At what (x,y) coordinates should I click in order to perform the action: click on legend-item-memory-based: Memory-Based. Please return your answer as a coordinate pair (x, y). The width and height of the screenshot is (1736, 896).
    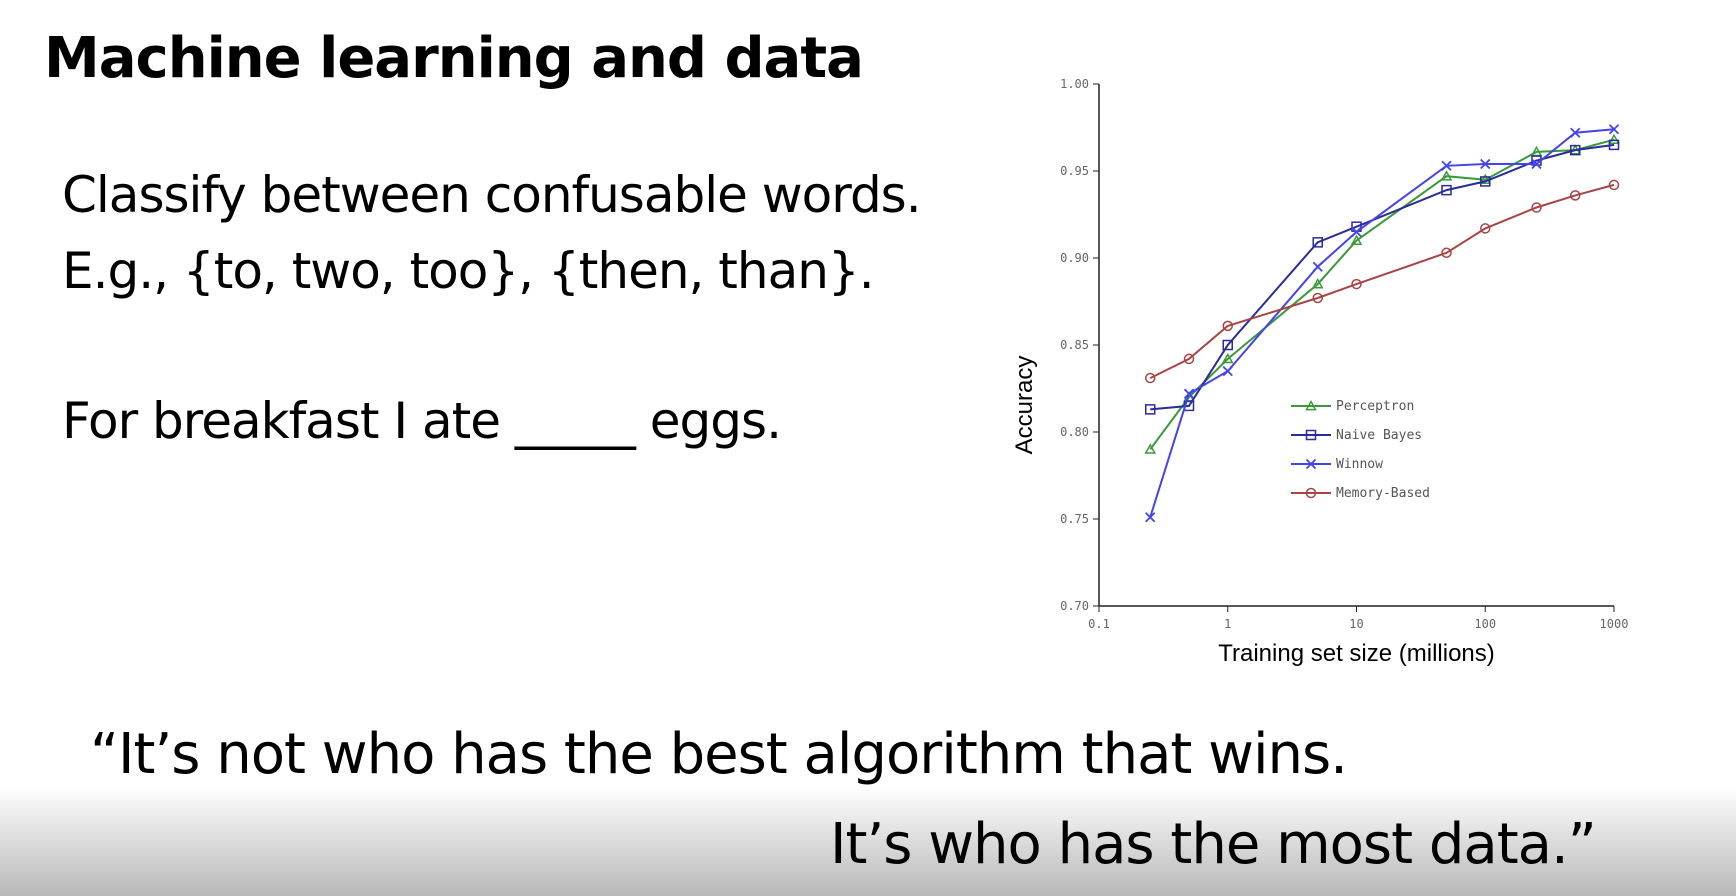
    Looking at the image, I should click on (1360, 493).